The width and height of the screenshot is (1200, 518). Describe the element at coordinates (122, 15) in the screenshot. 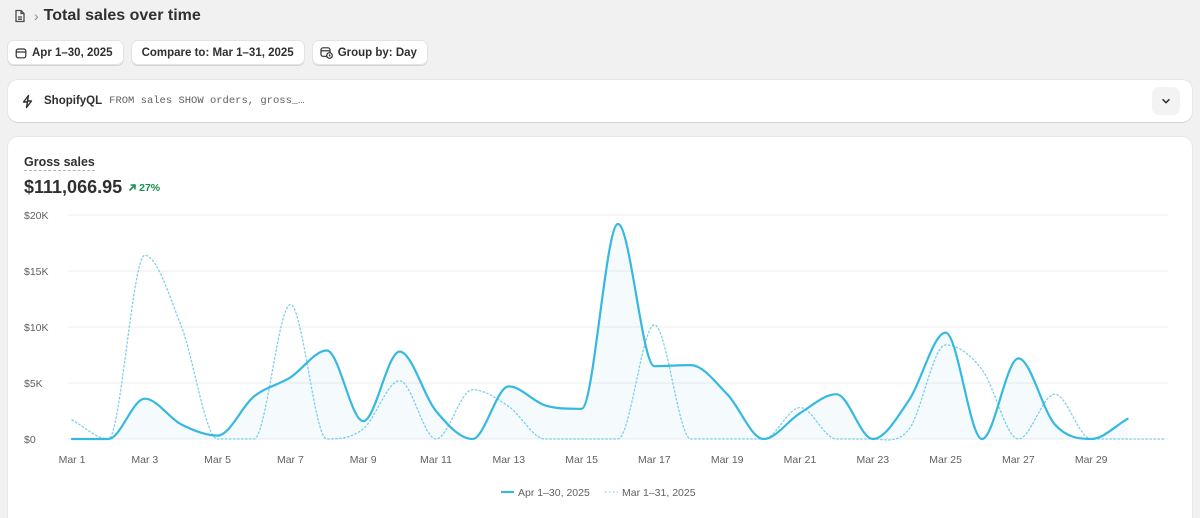

I see `page-title: Total sales over time` at that location.